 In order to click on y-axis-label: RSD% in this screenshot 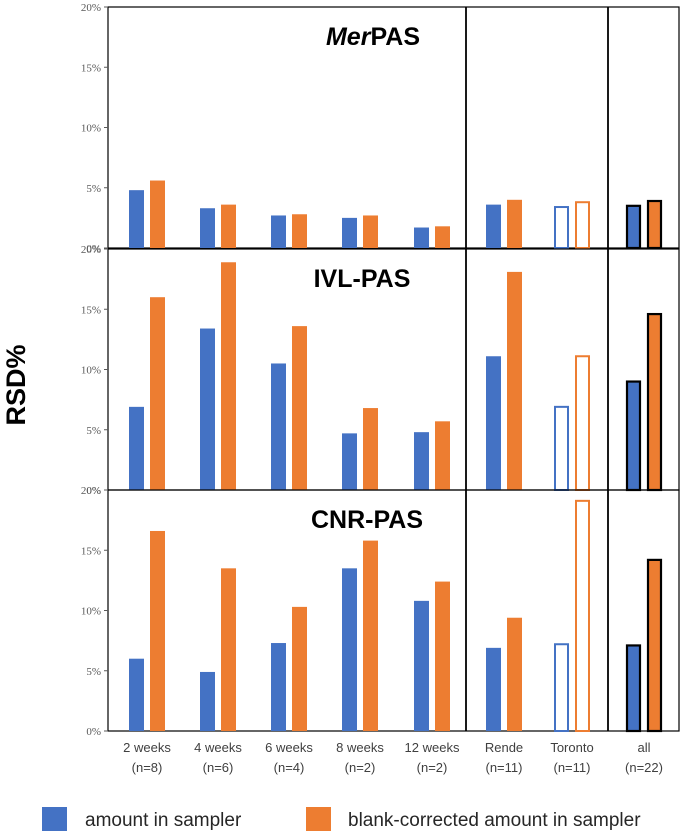, I will do `click(16, 384)`.